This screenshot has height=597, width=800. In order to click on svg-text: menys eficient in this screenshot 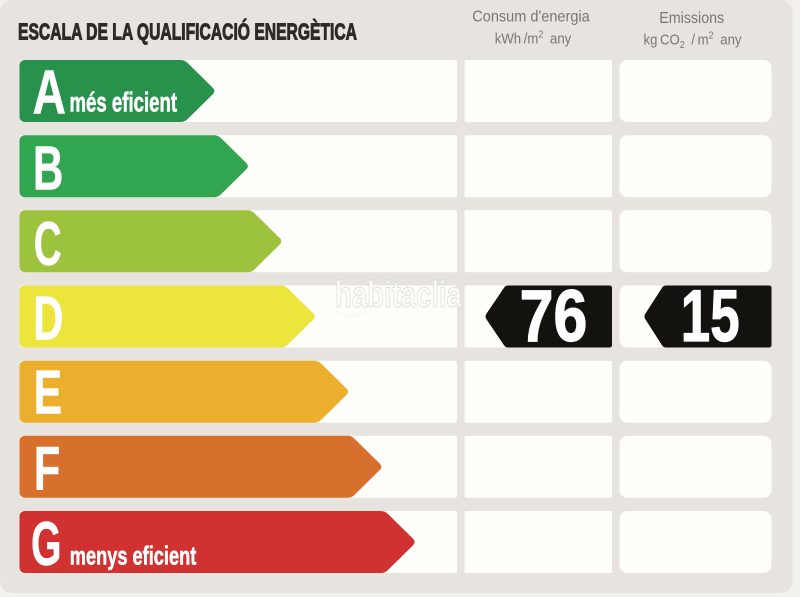, I will do `click(133, 556)`.